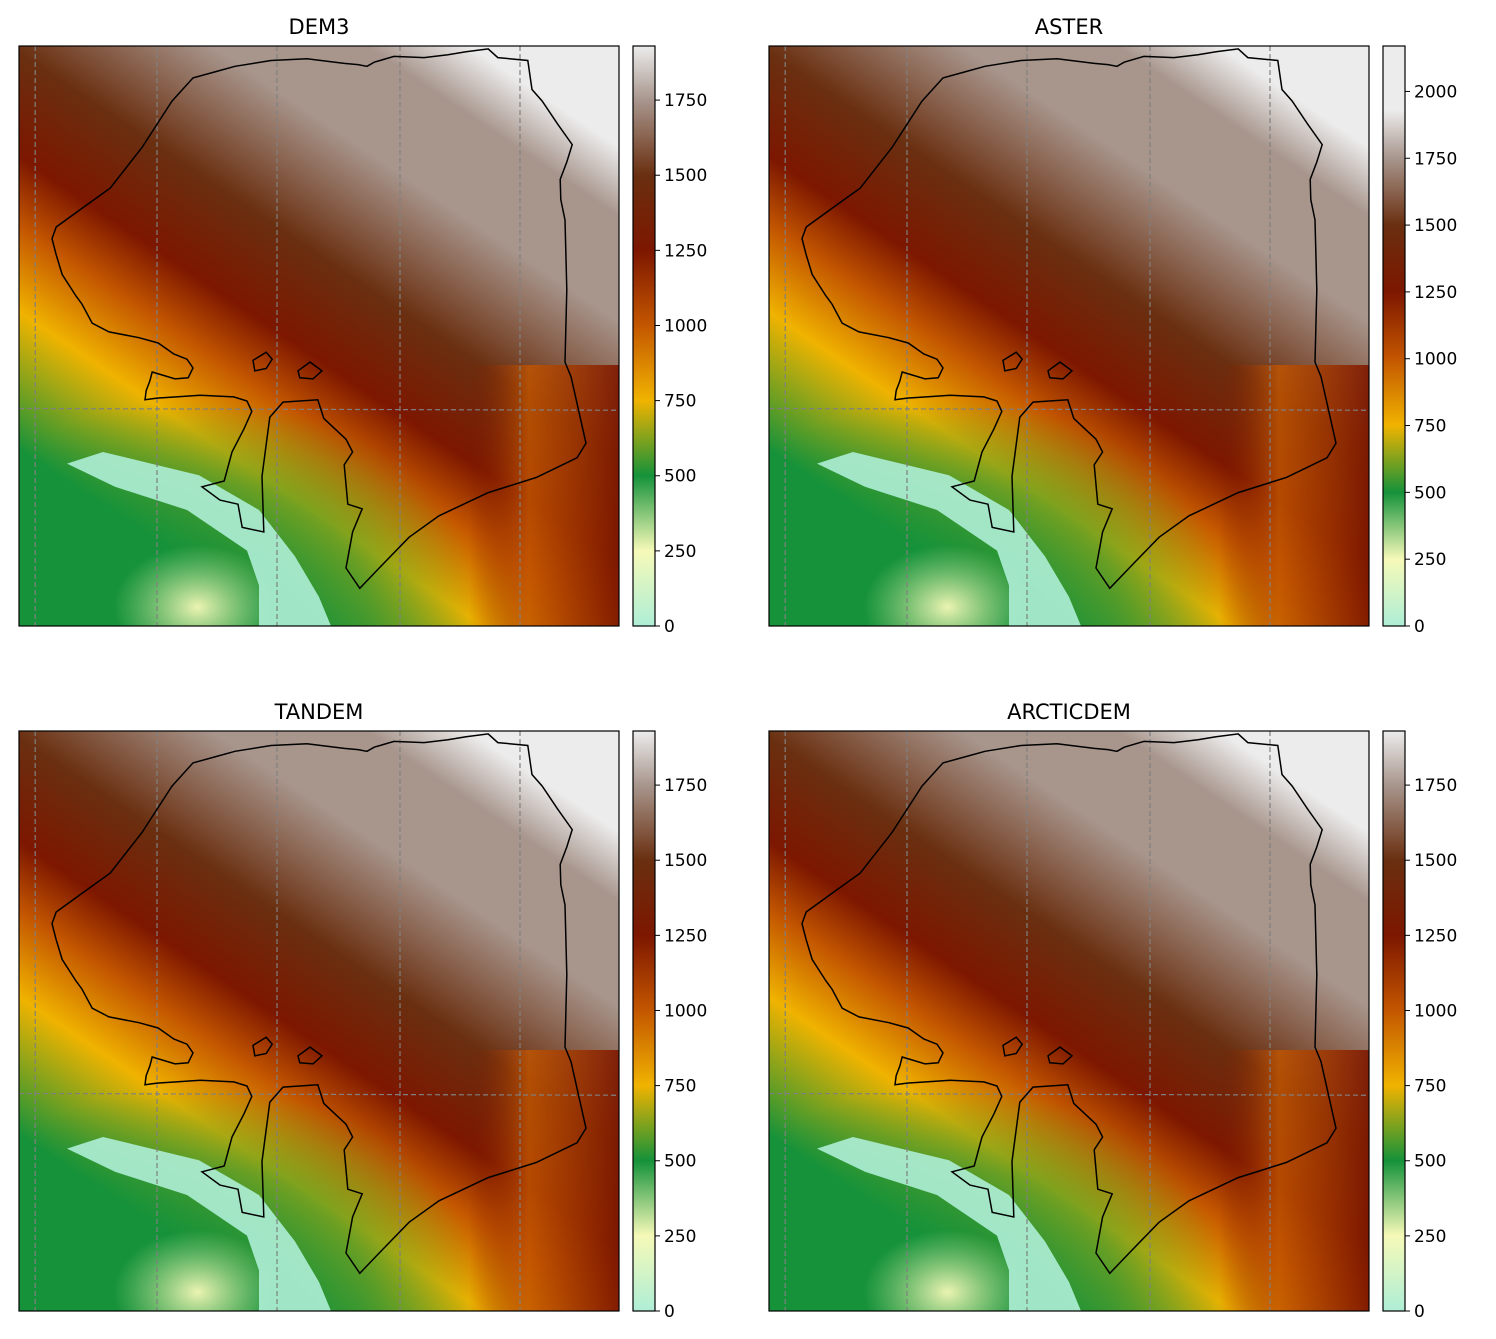  What do you see at coordinates (1435, 92) in the screenshot?
I see `colorbar-tick-label: 2000` at bounding box center [1435, 92].